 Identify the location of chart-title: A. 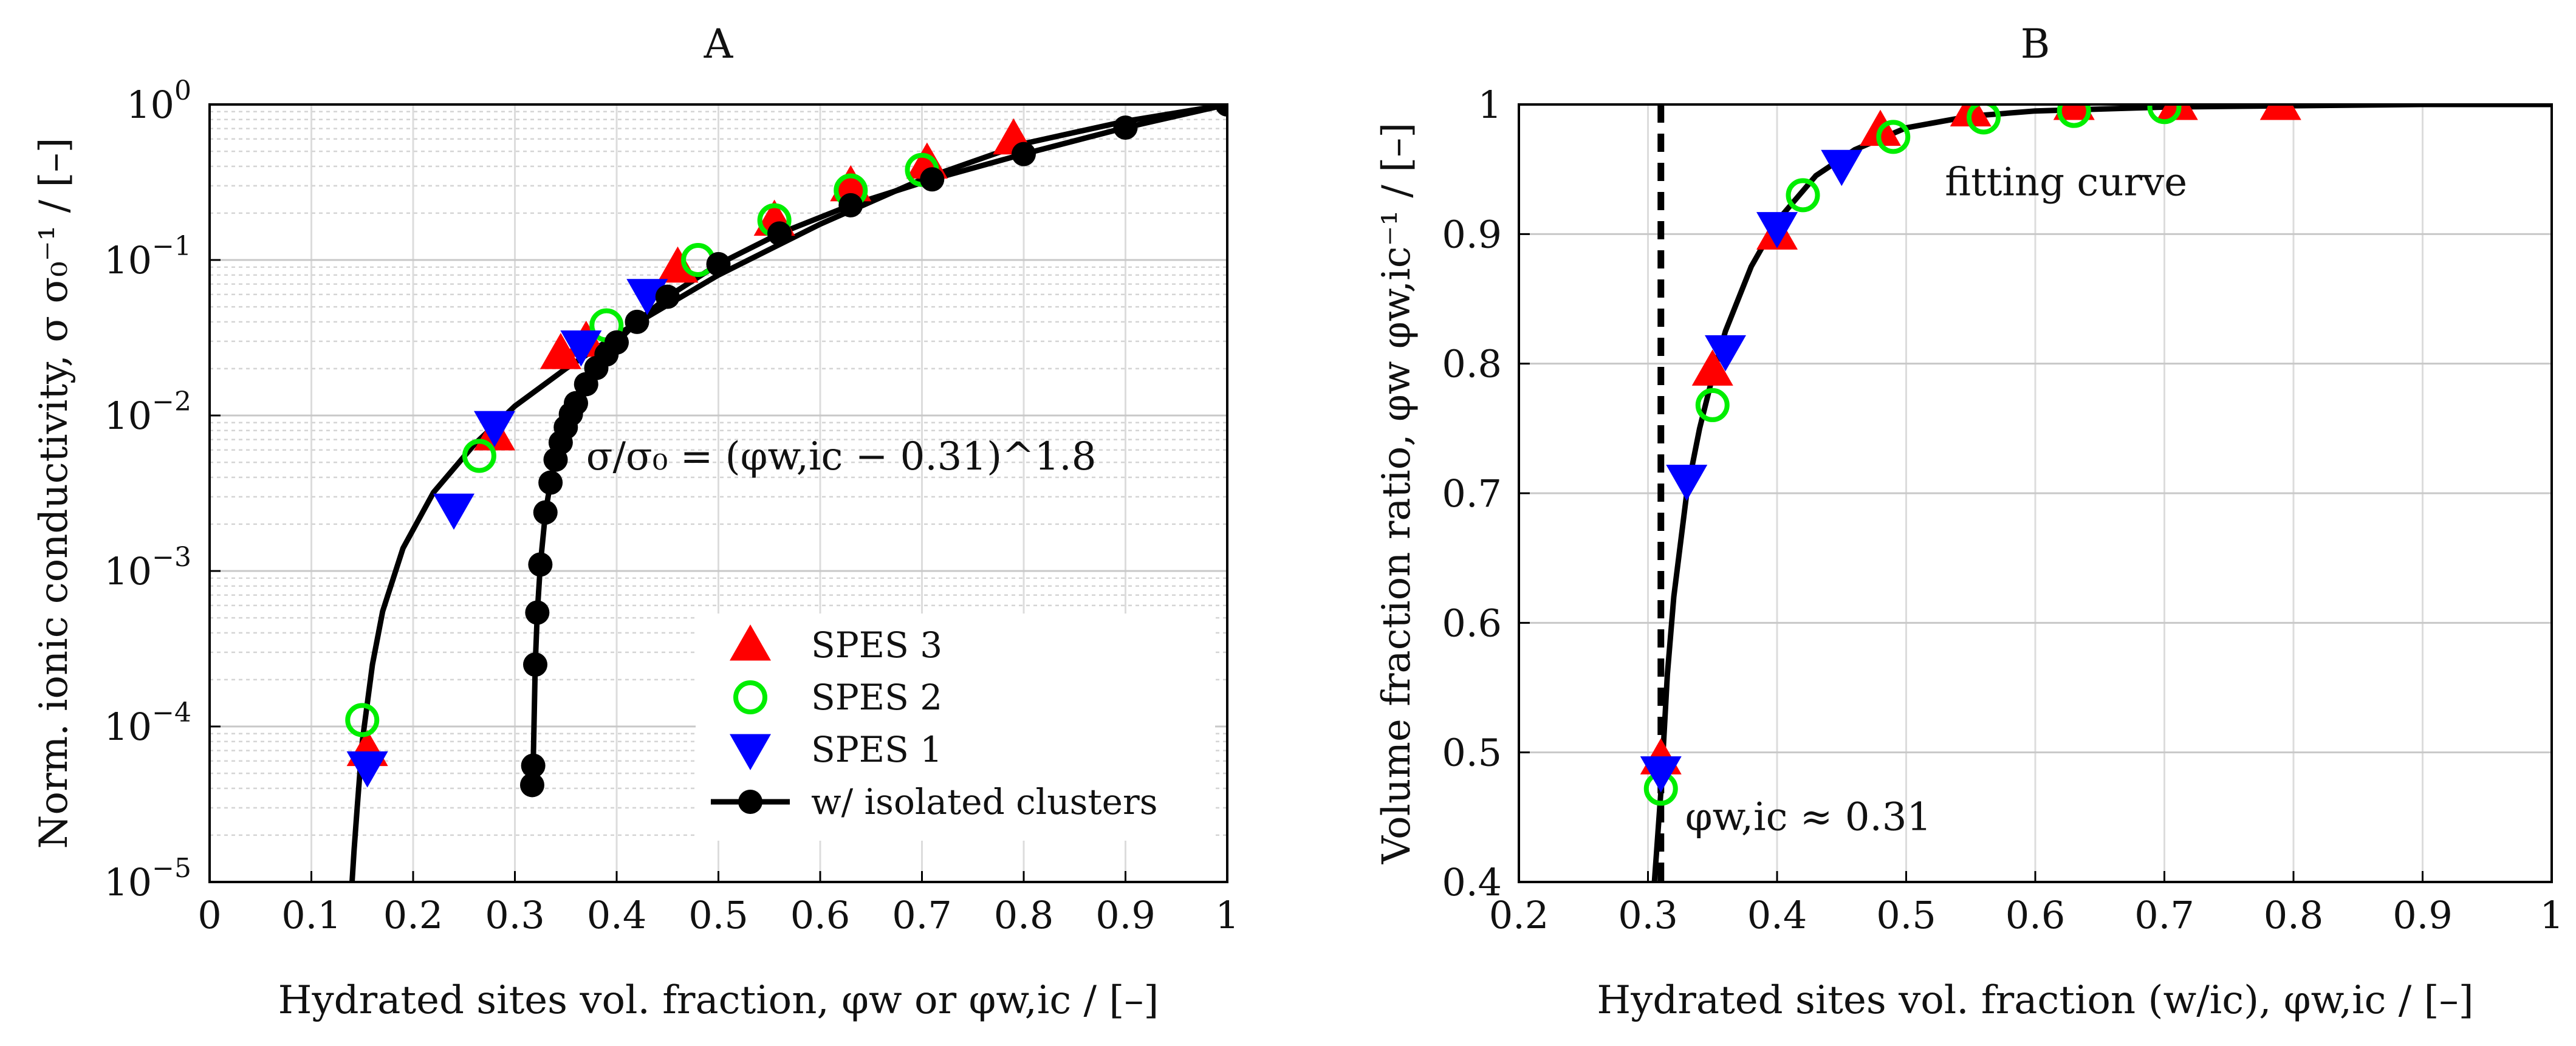
(719, 44).